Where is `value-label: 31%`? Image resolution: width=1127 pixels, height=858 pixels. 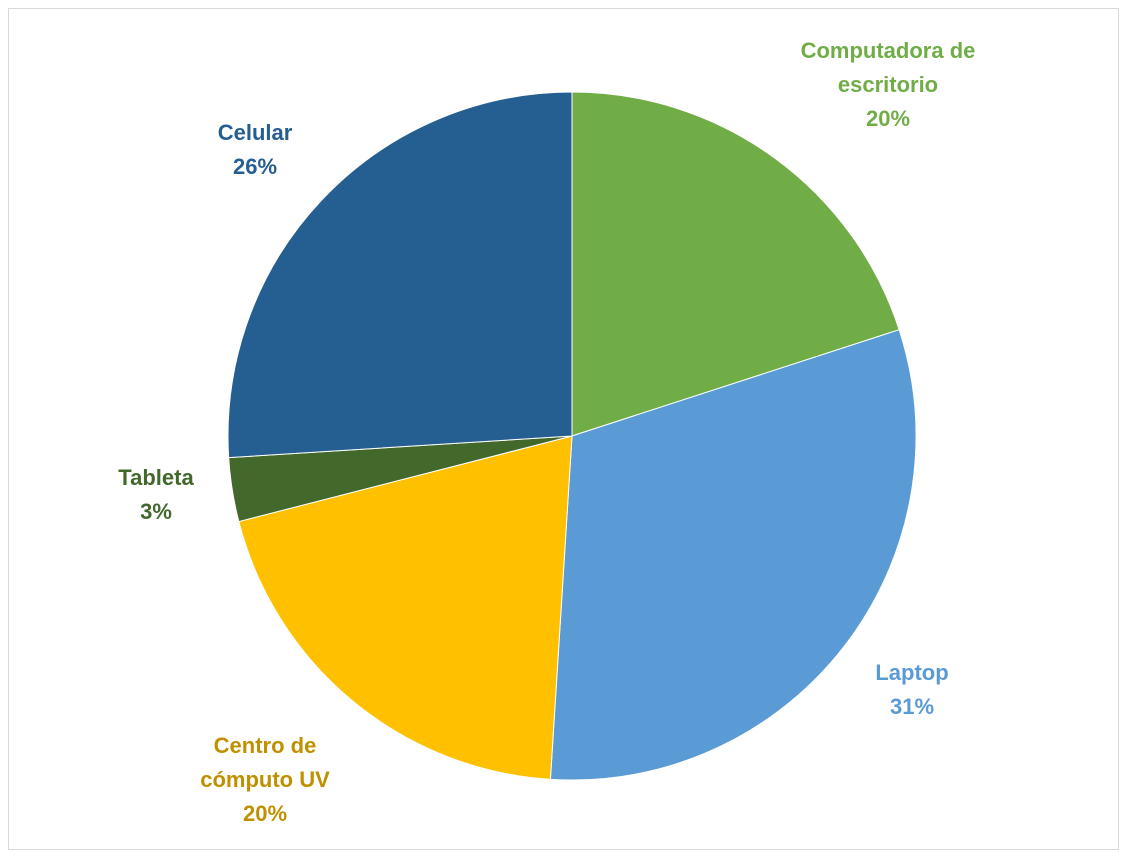 value-label: 31% is located at coordinates (912, 706).